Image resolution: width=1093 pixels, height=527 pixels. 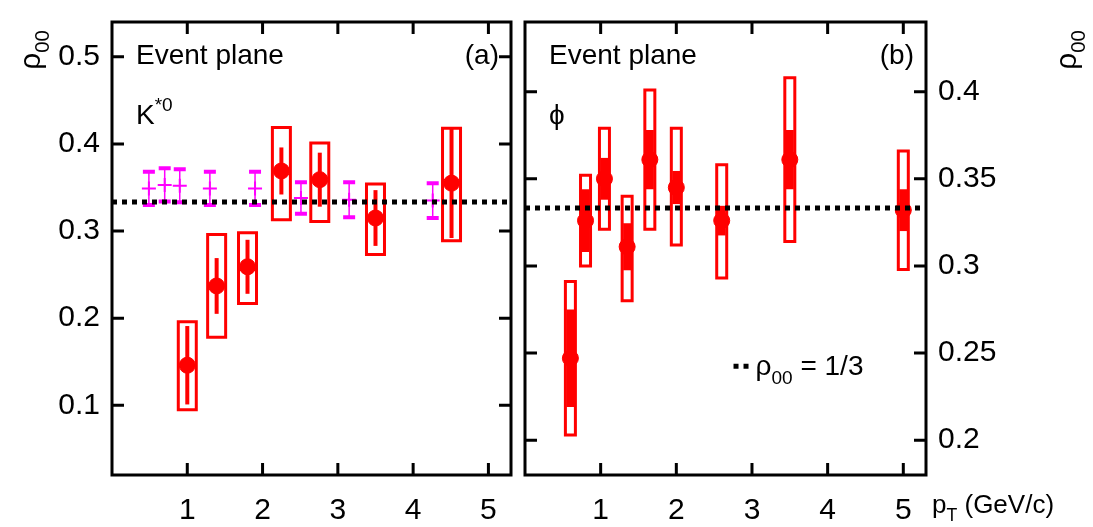 What do you see at coordinates (897, 54) in the screenshot?
I see `annotation: (b)` at bounding box center [897, 54].